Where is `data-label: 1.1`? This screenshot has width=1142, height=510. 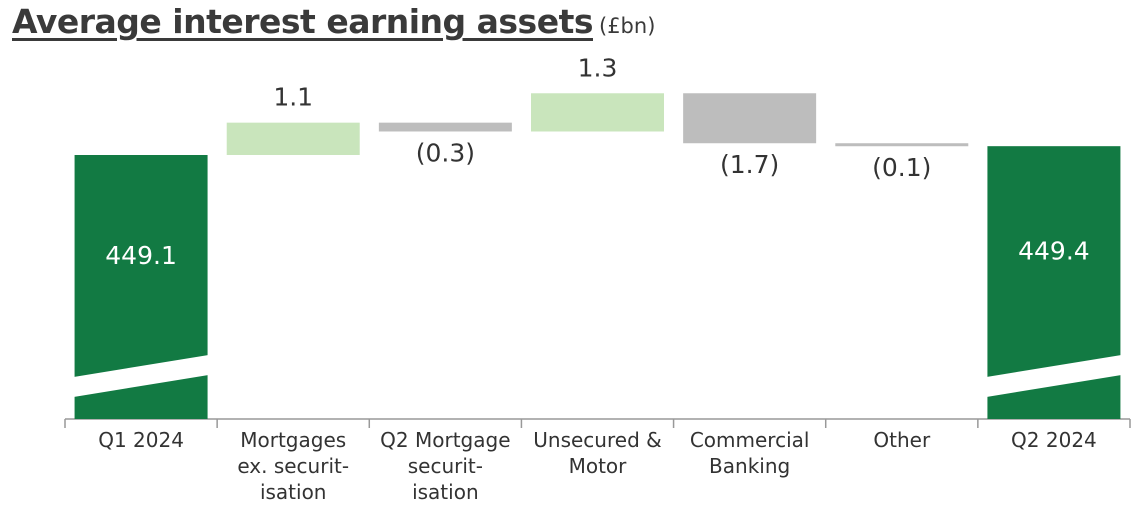
data-label: 1.1 is located at coordinates (293, 97).